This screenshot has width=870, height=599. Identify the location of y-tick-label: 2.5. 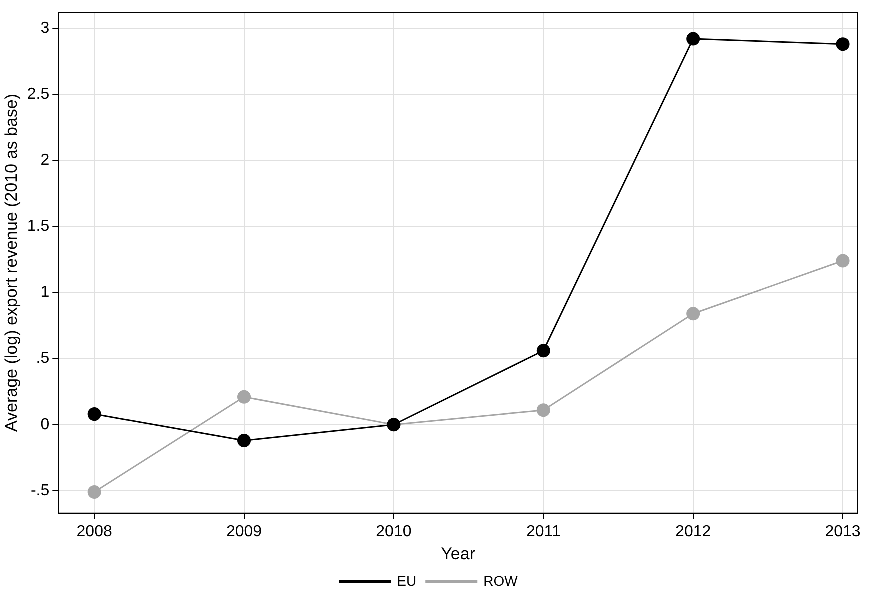
(38, 94).